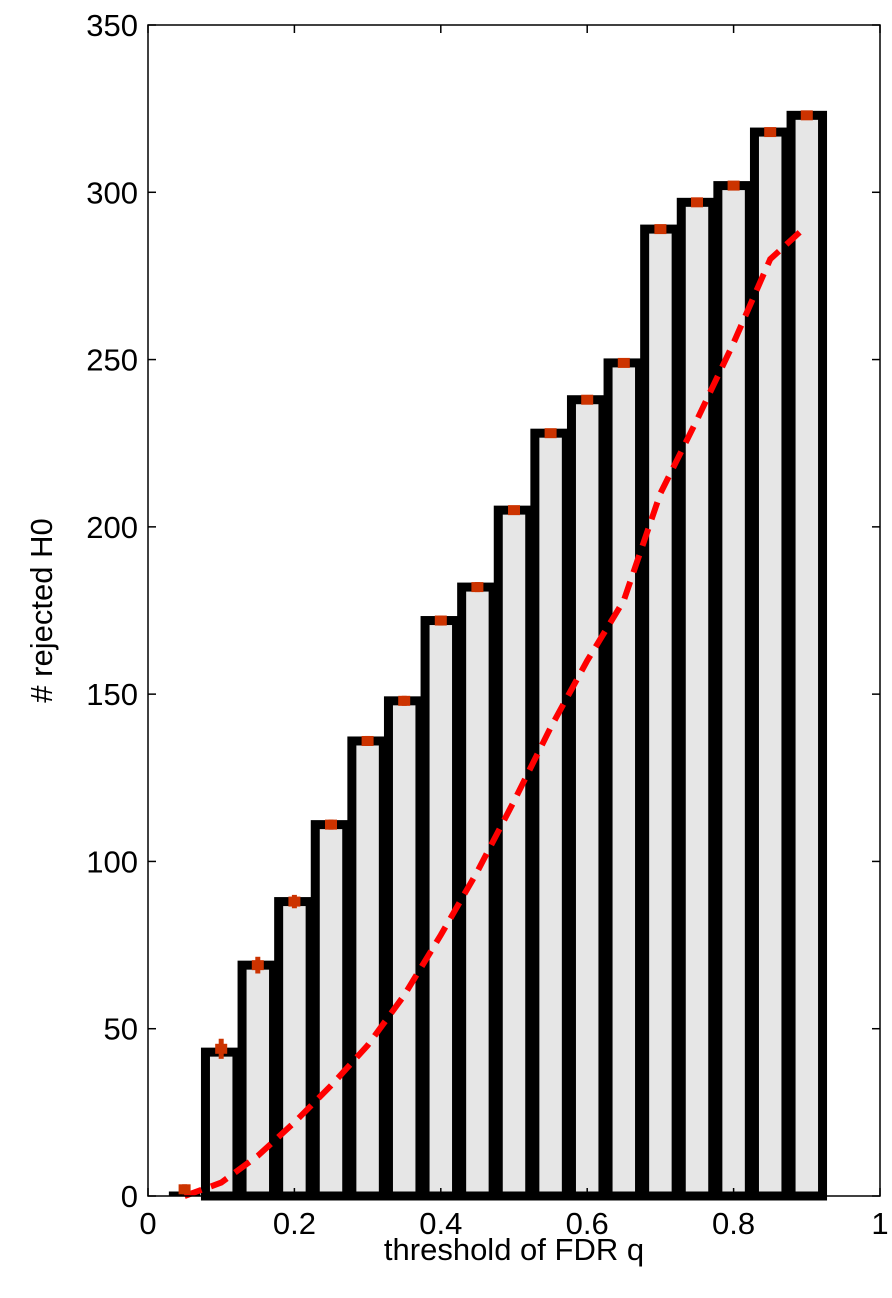 The width and height of the screenshot is (892, 1298). I want to click on y-tick-label: 100, so click(112, 861).